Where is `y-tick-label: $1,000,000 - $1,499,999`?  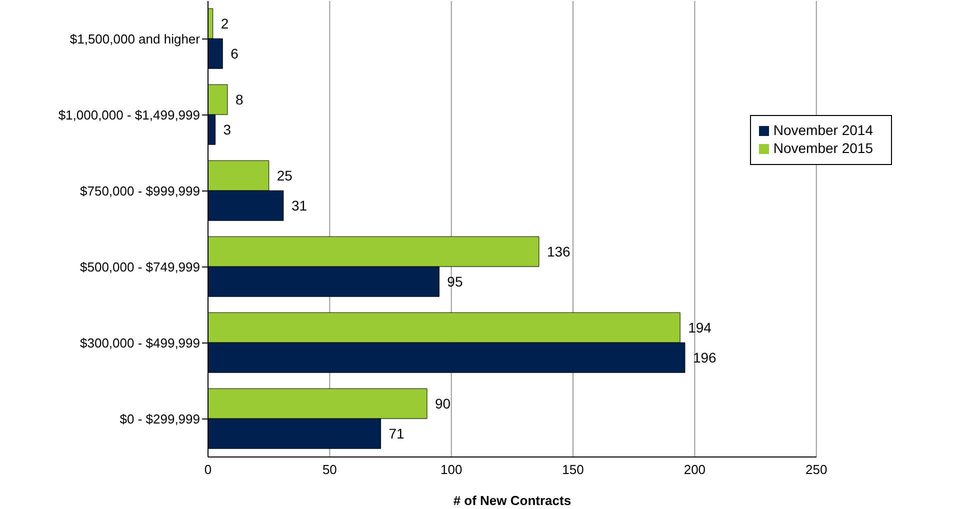
y-tick-label: $1,000,000 - $1,499,999 is located at coordinates (129, 115).